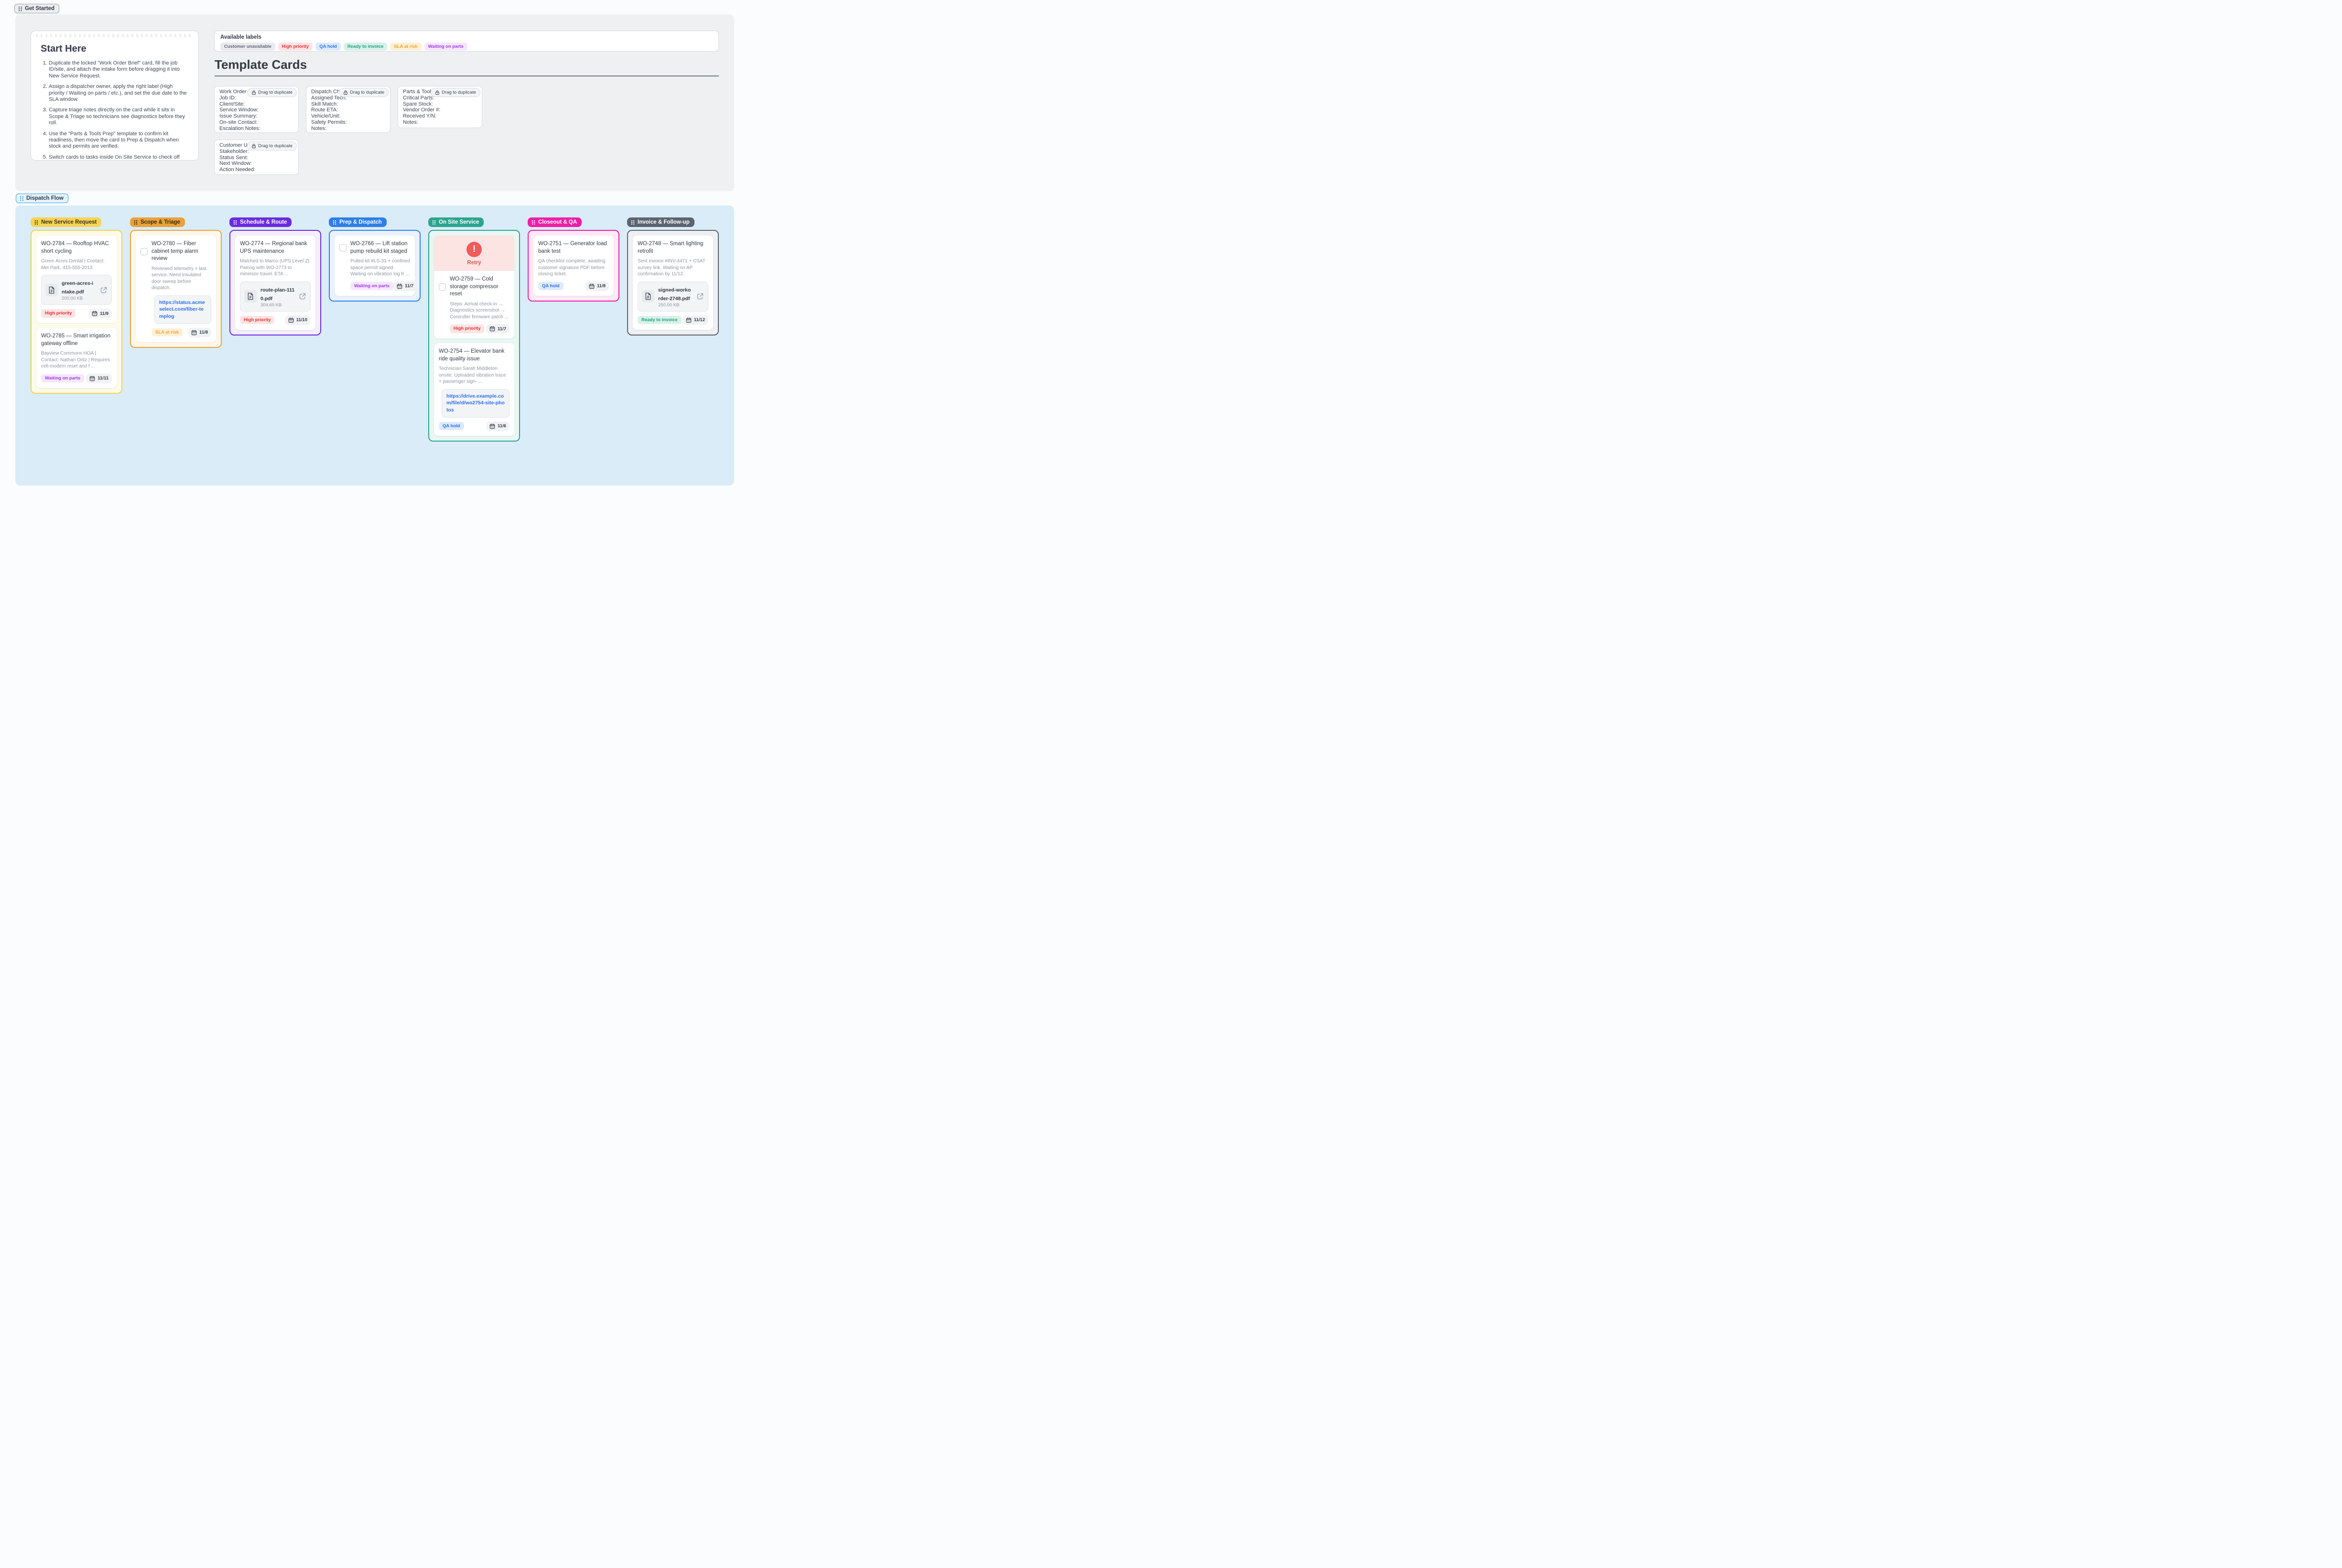 The height and width of the screenshot is (1568, 2342). What do you see at coordinates (167, 332) in the screenshot?
I see `card-label: SLA at risk` at bounding box center [167, 332].